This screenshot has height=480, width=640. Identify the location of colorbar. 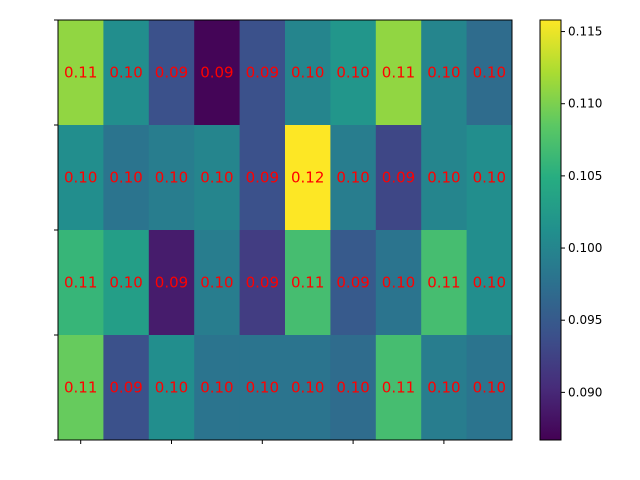
(550, 230).